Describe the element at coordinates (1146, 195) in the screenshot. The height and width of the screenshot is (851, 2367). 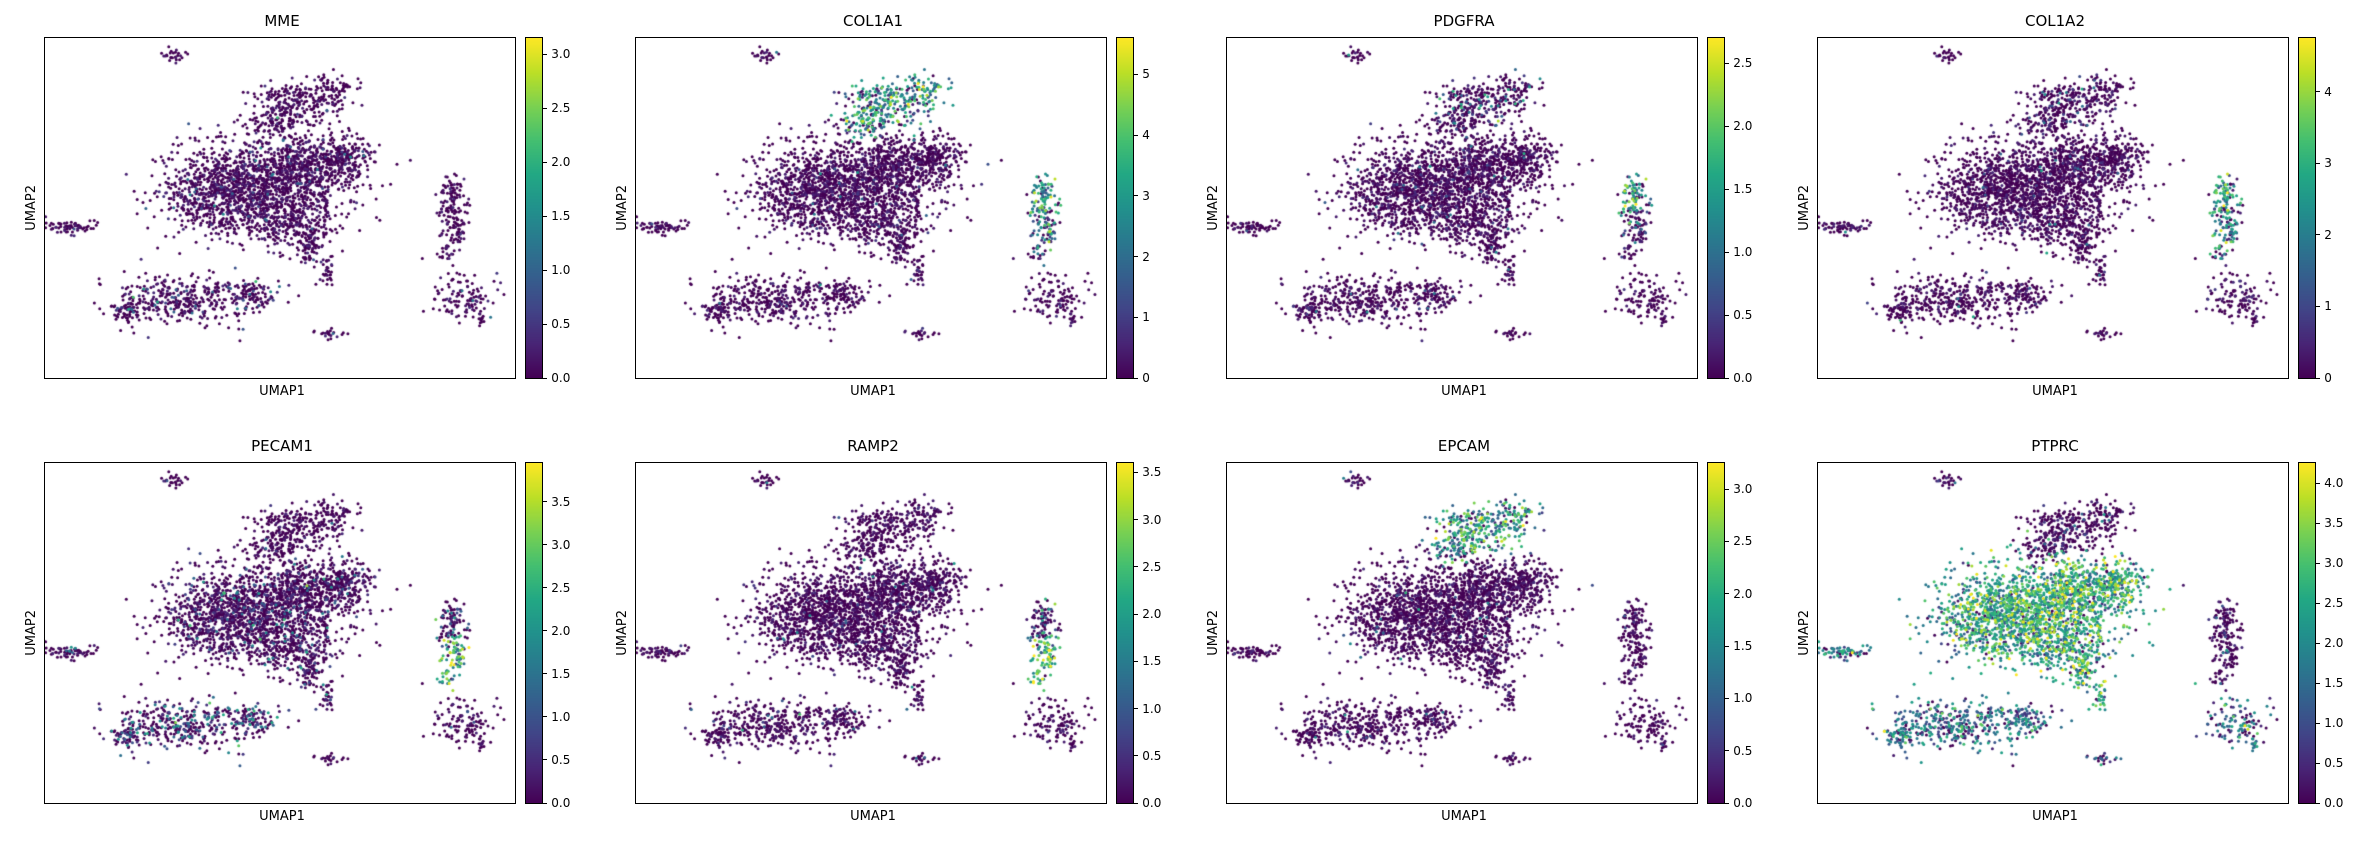
I see `colorbar-tick-label: 3` at that location.